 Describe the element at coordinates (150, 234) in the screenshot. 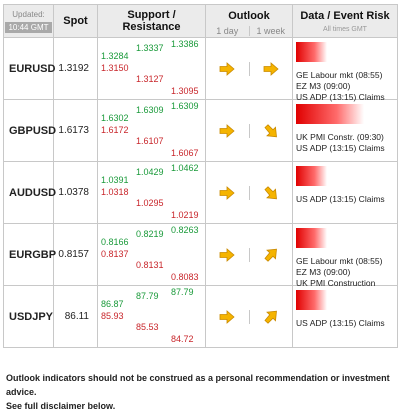

I see `resistance-2: 0.8219` at that location.